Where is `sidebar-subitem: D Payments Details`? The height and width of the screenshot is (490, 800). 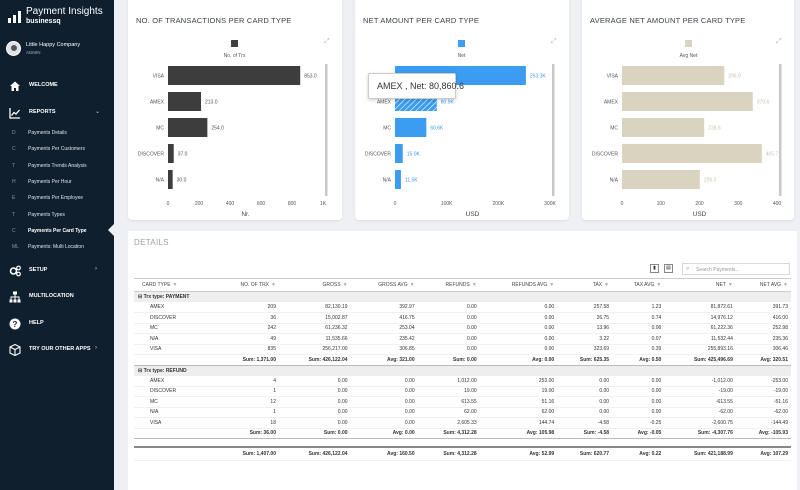
sidebar-subitem: D Payments Details is located at coordinates (57, 133).